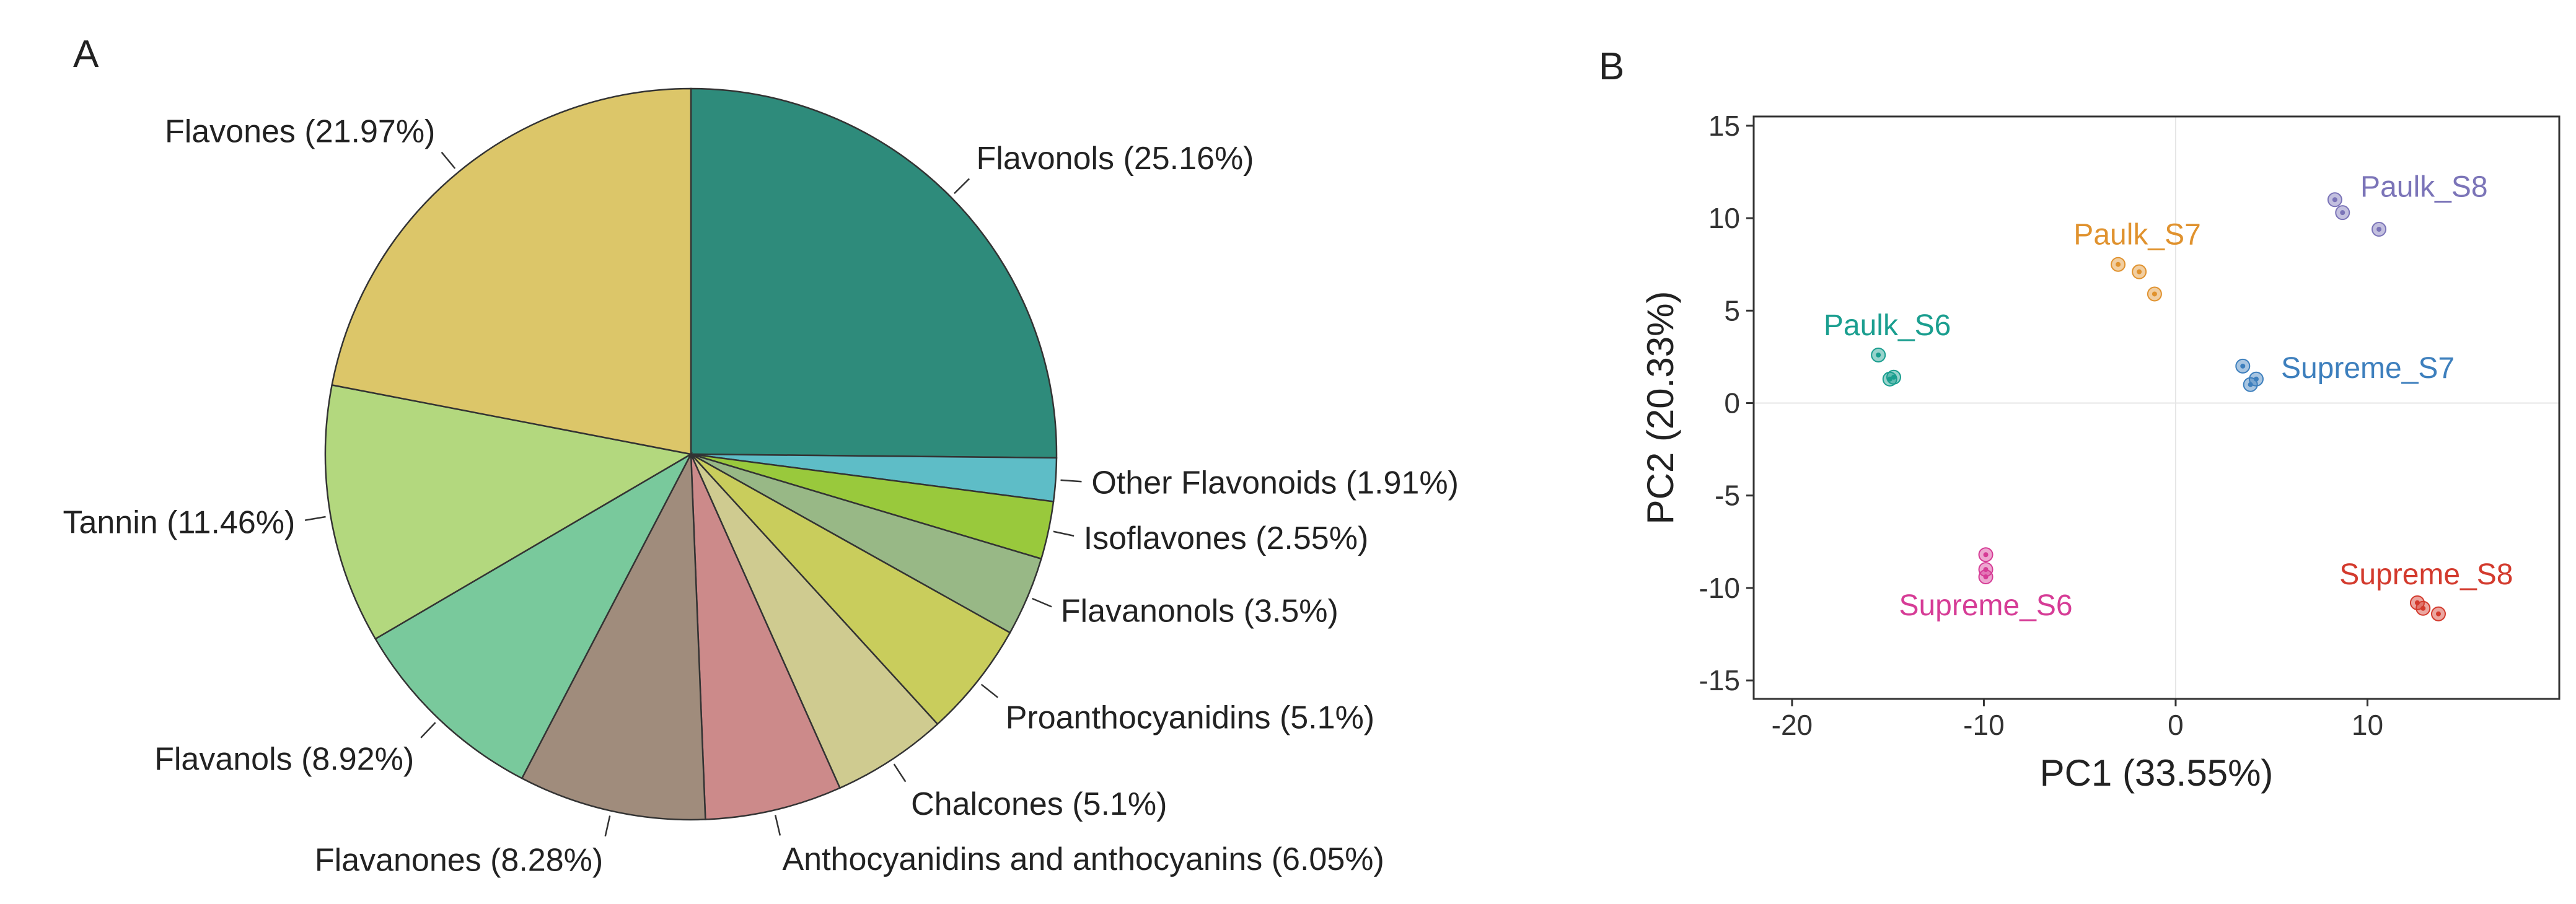  What do you see at coordinates (1116, 159) in the screenshot?
I see `pie-label-flavonols: Flavonols (25.16%)` at bounding box center [1116, 159].